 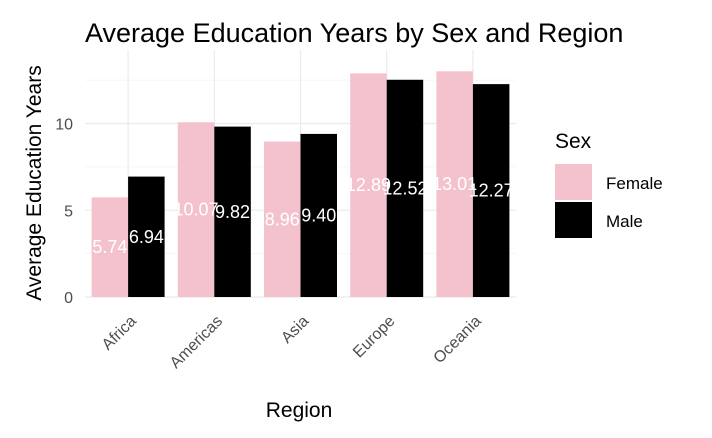 I want to click on data-label-male-europe: 12.52, so click(x=404, y=188).